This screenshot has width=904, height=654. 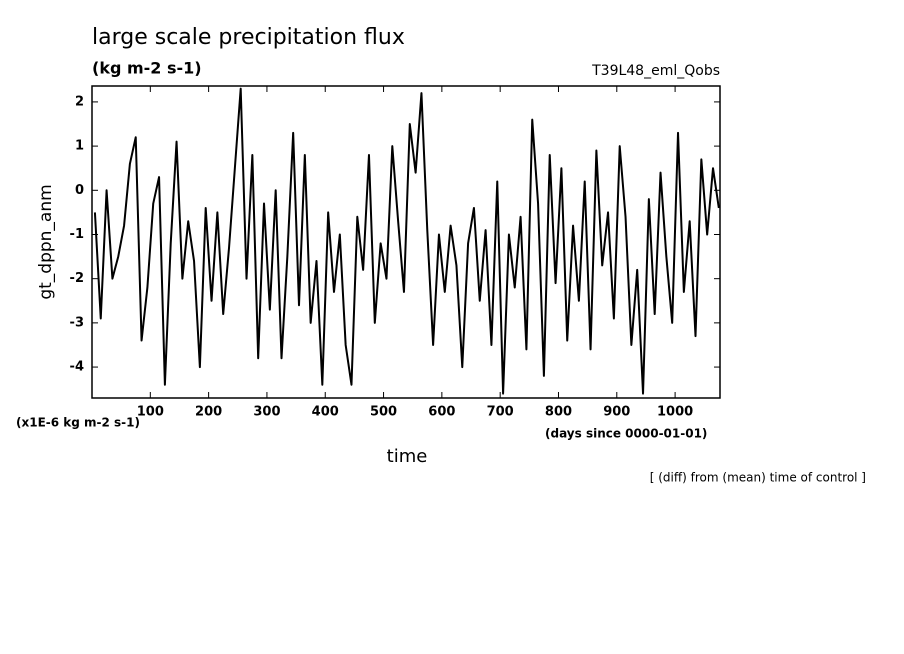 I want to click on y-tick-label: 2, so click(x=79, y=101).